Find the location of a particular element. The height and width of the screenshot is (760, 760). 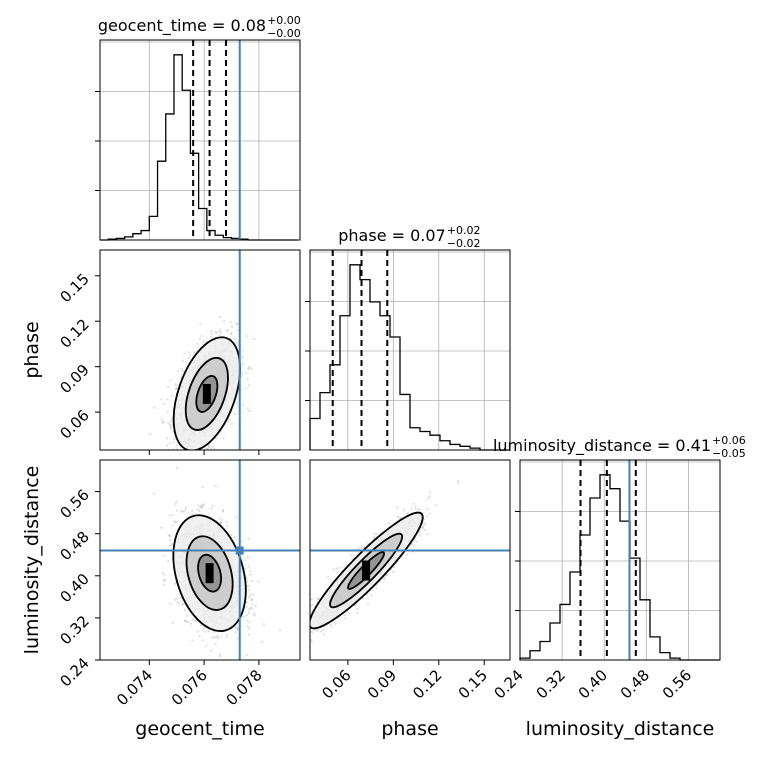

panel-phase-luminosity_distance is located at coordinates (407, 562).